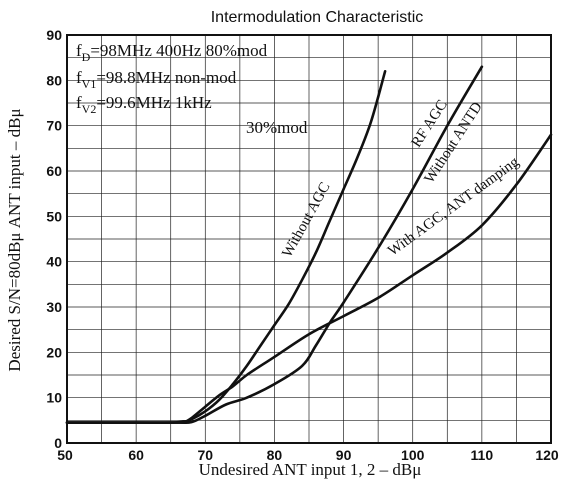 The width and height of the screenshot is (564, 485). What do you see at coordinates (14, 239) in the screenshot?
I see `y-axis-label: Desired S/N=80dBμ ANT input – dBμ` at bounding box center [14, 239].